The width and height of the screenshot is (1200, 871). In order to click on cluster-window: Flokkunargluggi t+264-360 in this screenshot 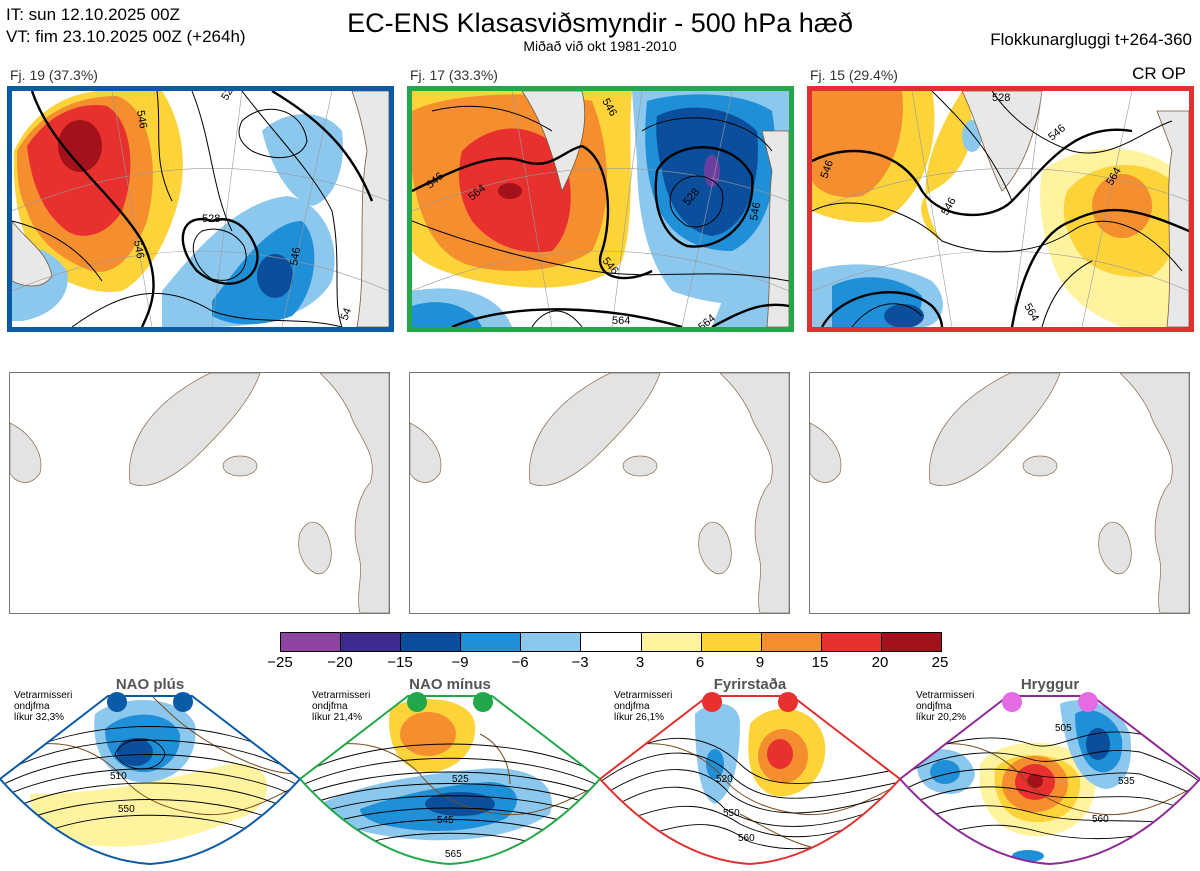, I will do `click(1091, 39)`.